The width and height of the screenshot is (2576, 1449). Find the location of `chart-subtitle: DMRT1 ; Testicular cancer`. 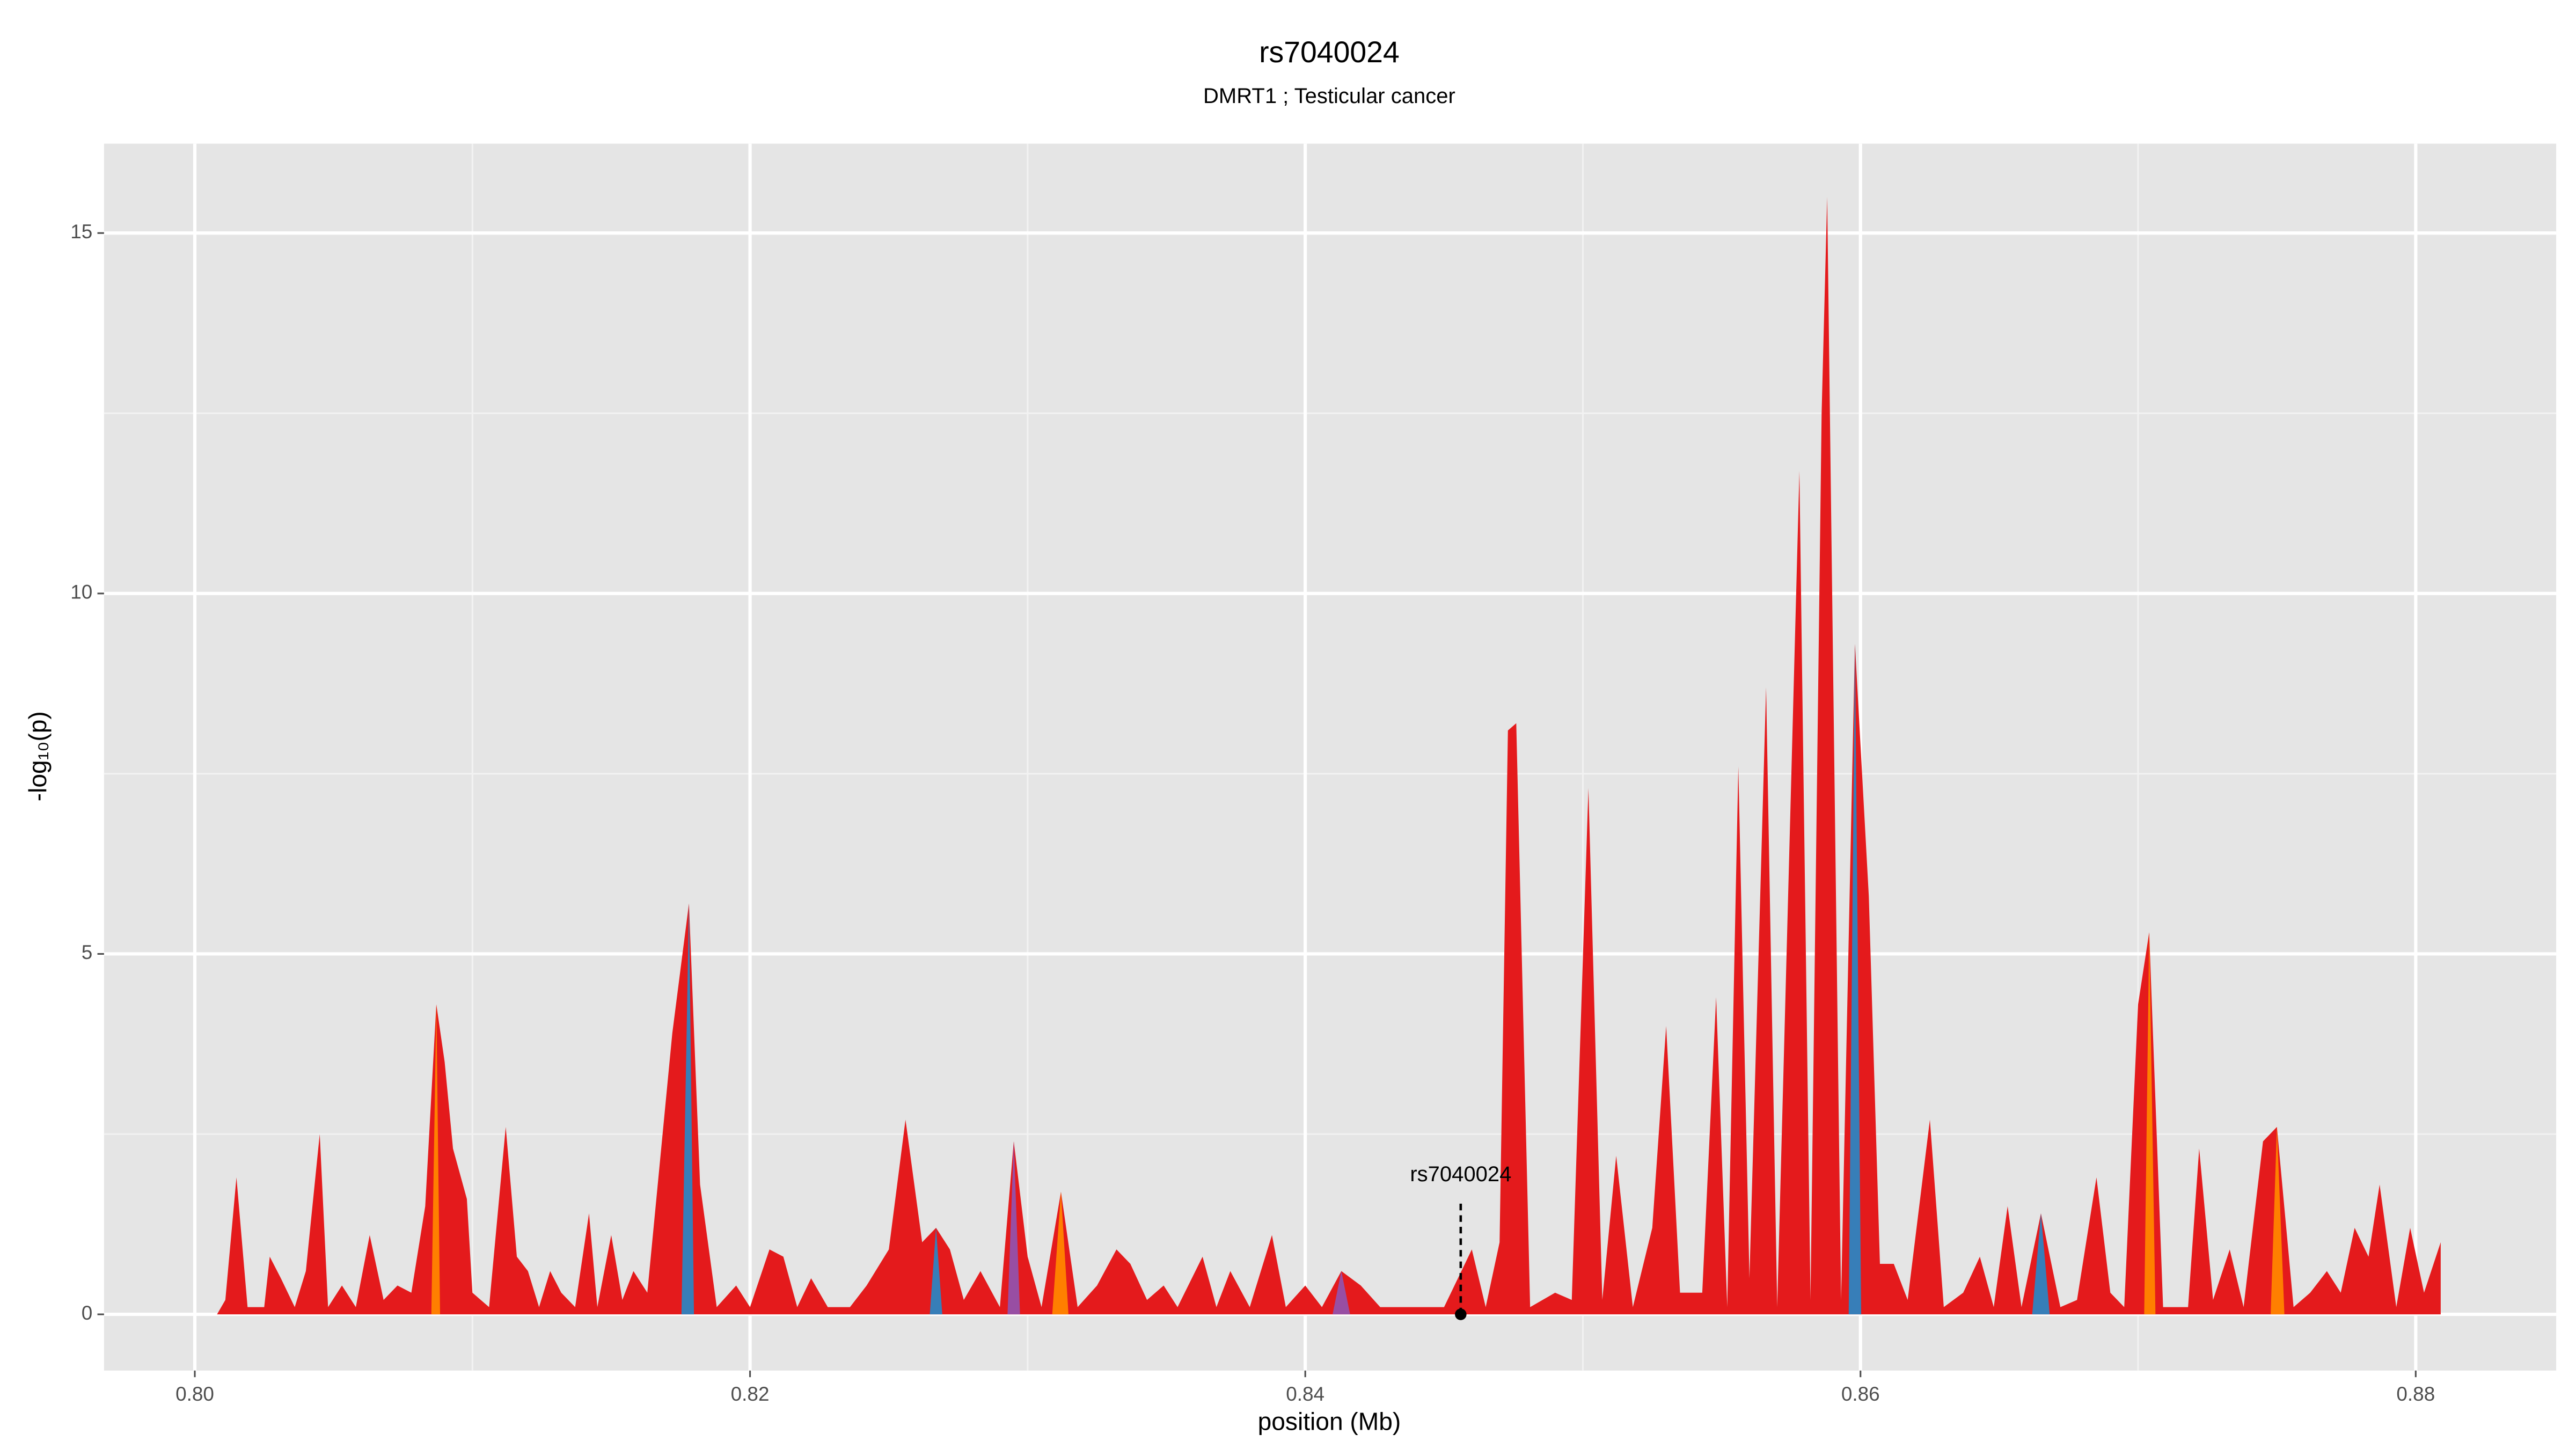

chart-subtitle: DMRT1 ; Testicular cancer is located at coordinates (1329, 96).